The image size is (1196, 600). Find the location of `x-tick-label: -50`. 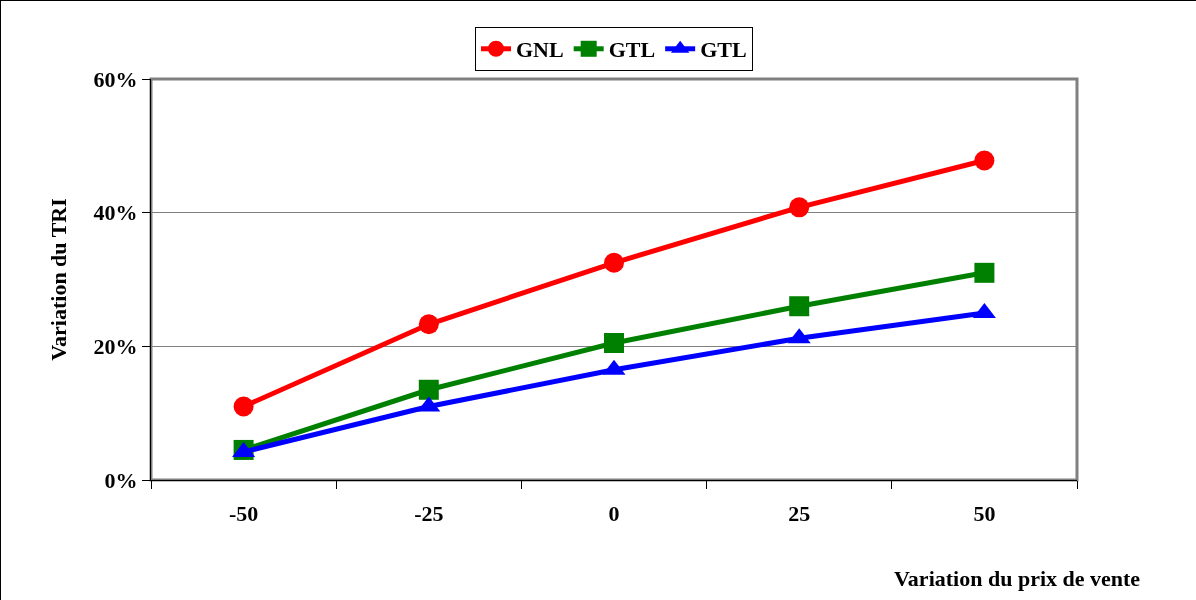

x-tick-label: -50 is located at coordinates (243, 514).